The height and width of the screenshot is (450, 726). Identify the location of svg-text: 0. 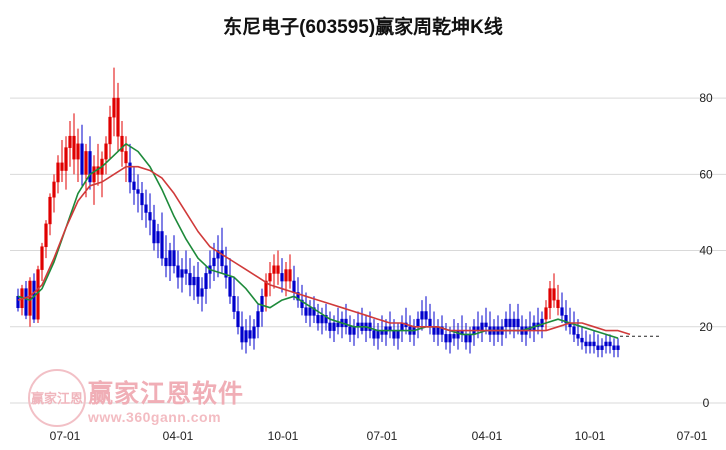
(706, 403).